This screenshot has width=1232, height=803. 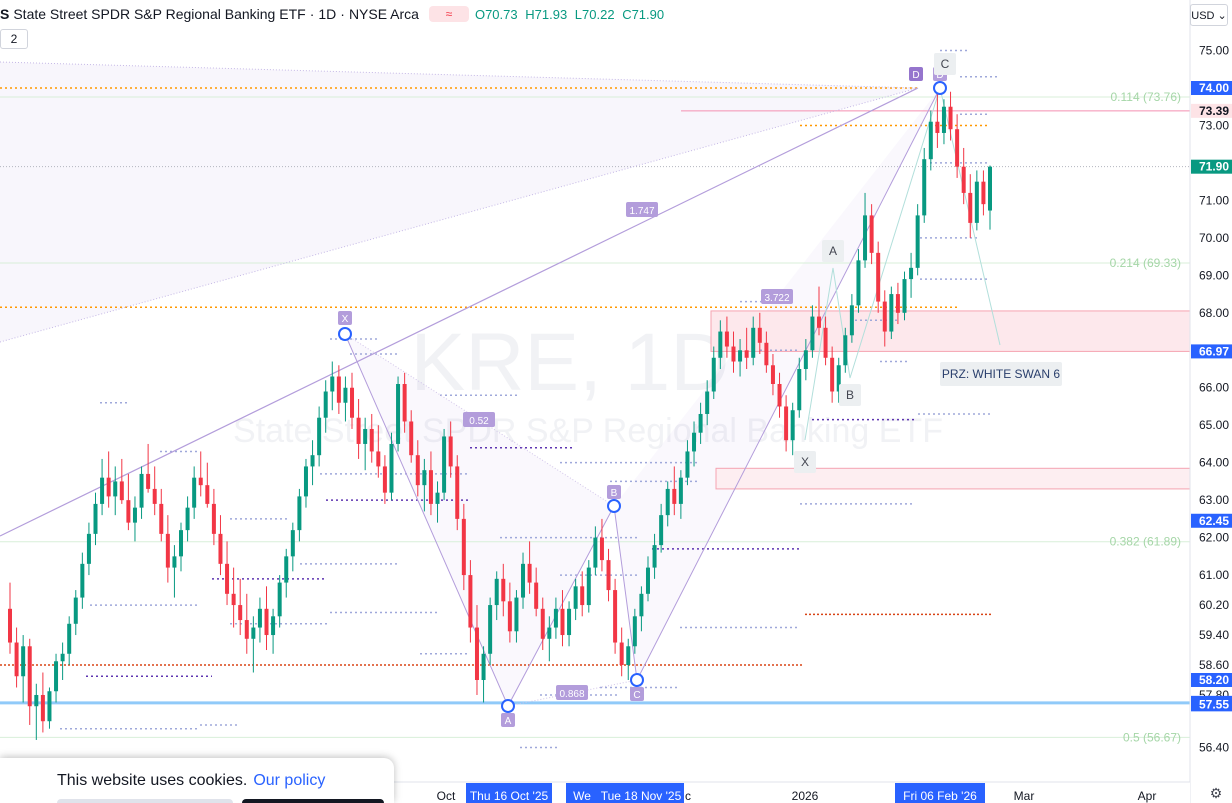 I want to click on header-interval: 1D, so click(x=327, y=14).